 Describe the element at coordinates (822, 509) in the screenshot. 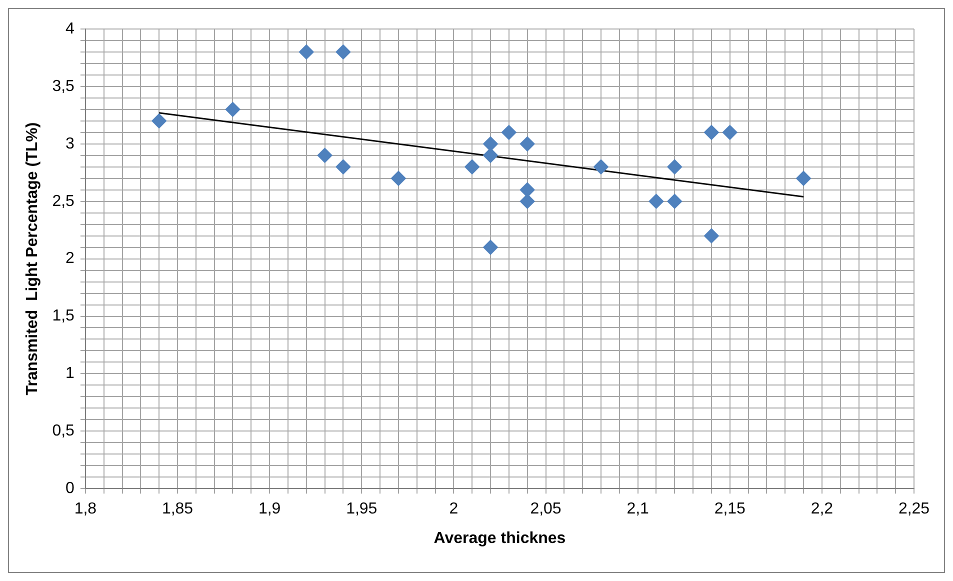

I see `x-tick-label: 2,2` at that location.